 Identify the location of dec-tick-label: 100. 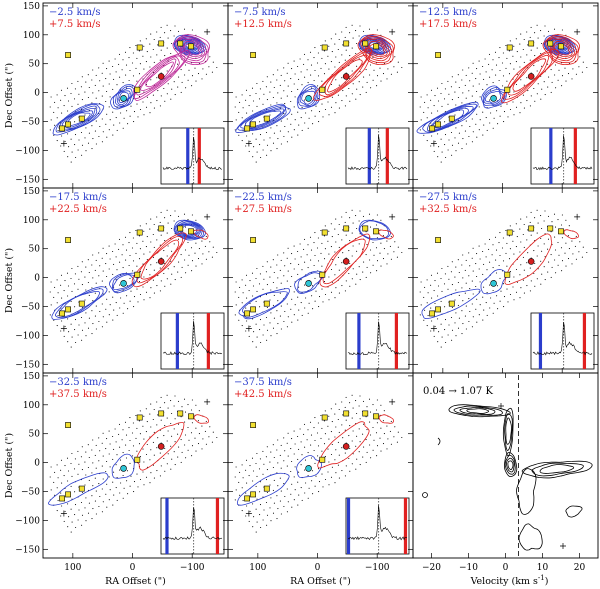
(31, 36).